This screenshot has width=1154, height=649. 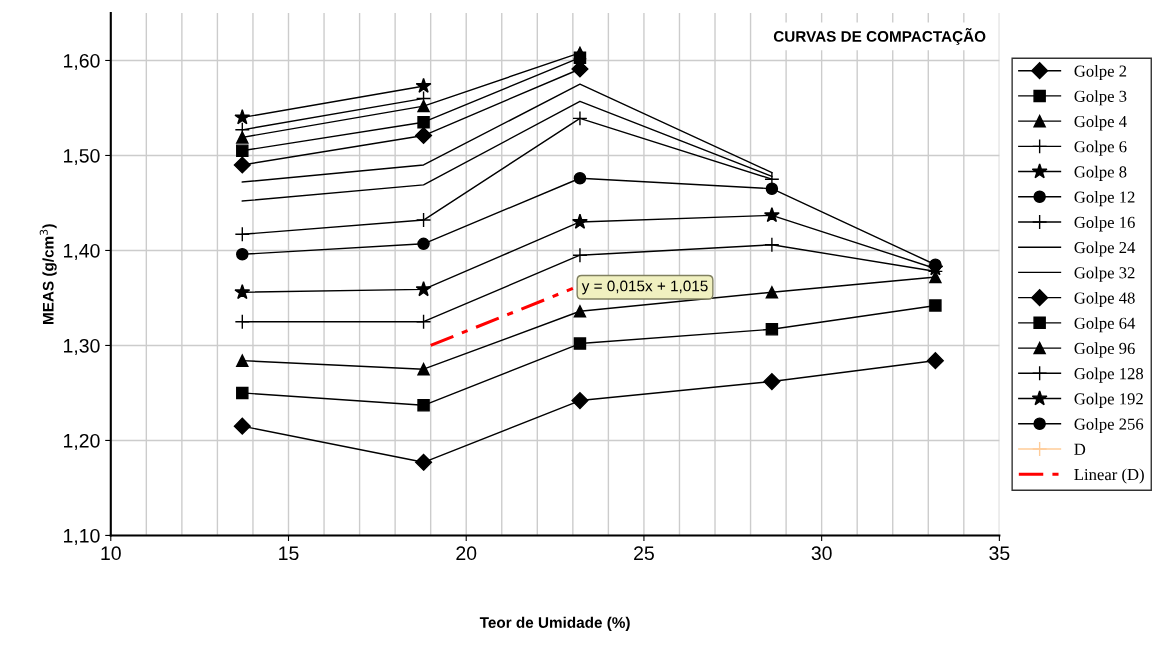 I want to click on legend-label: Golpe 256, so click(x=1109, y=425).